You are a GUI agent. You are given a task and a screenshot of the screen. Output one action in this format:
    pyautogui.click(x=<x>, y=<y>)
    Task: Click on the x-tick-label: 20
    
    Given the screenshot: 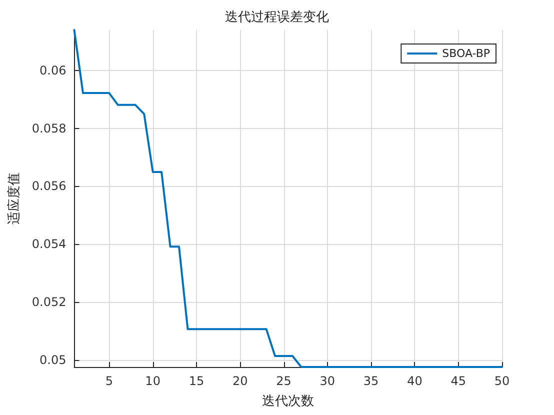 What is the action you would take?
    pyautogui.click(x=240, y=381)
    